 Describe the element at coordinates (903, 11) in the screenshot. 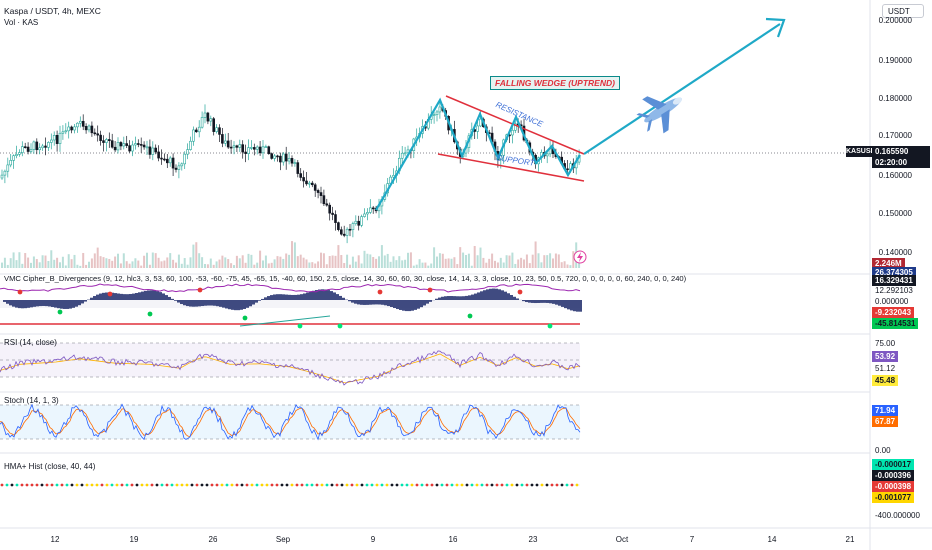

I see `currency-selector: USDT` at that location.